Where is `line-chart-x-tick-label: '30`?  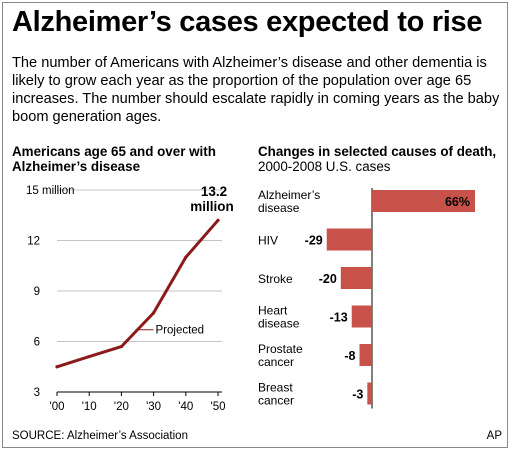
line-chart-x-tick-label: '30 is located at coordinates (153, 407).